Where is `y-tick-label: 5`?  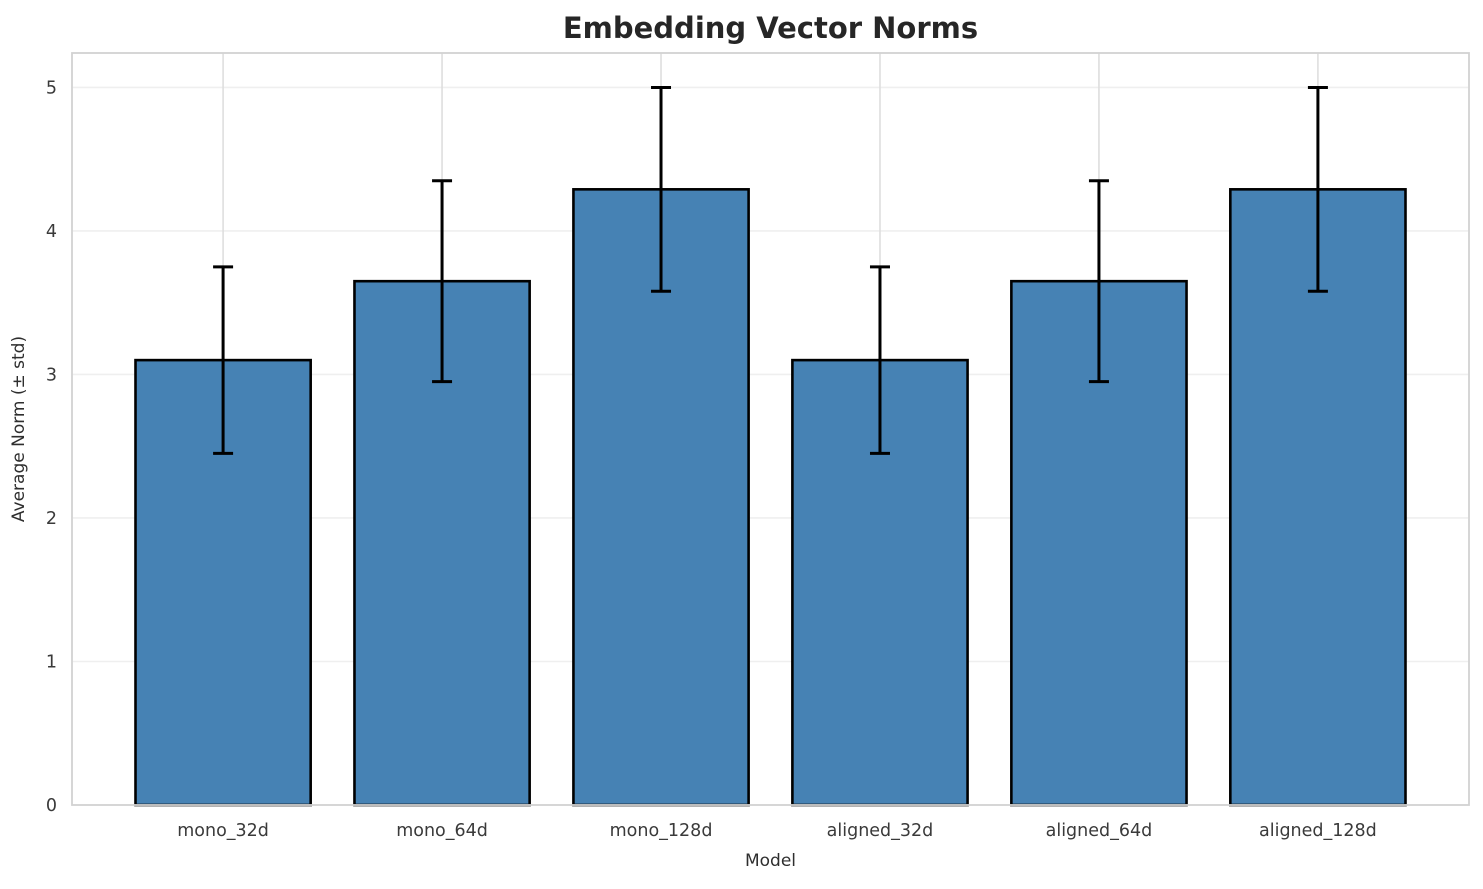
y-tick-label: 5 is located at coordinates (51, 88).